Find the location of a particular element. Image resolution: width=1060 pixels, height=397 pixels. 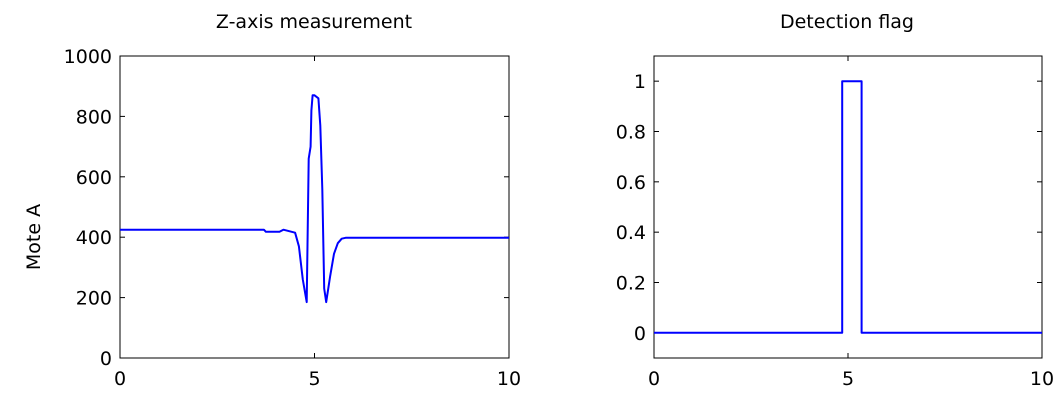

chart-title: Z-axis measurement is located at coordinates (314, 22).